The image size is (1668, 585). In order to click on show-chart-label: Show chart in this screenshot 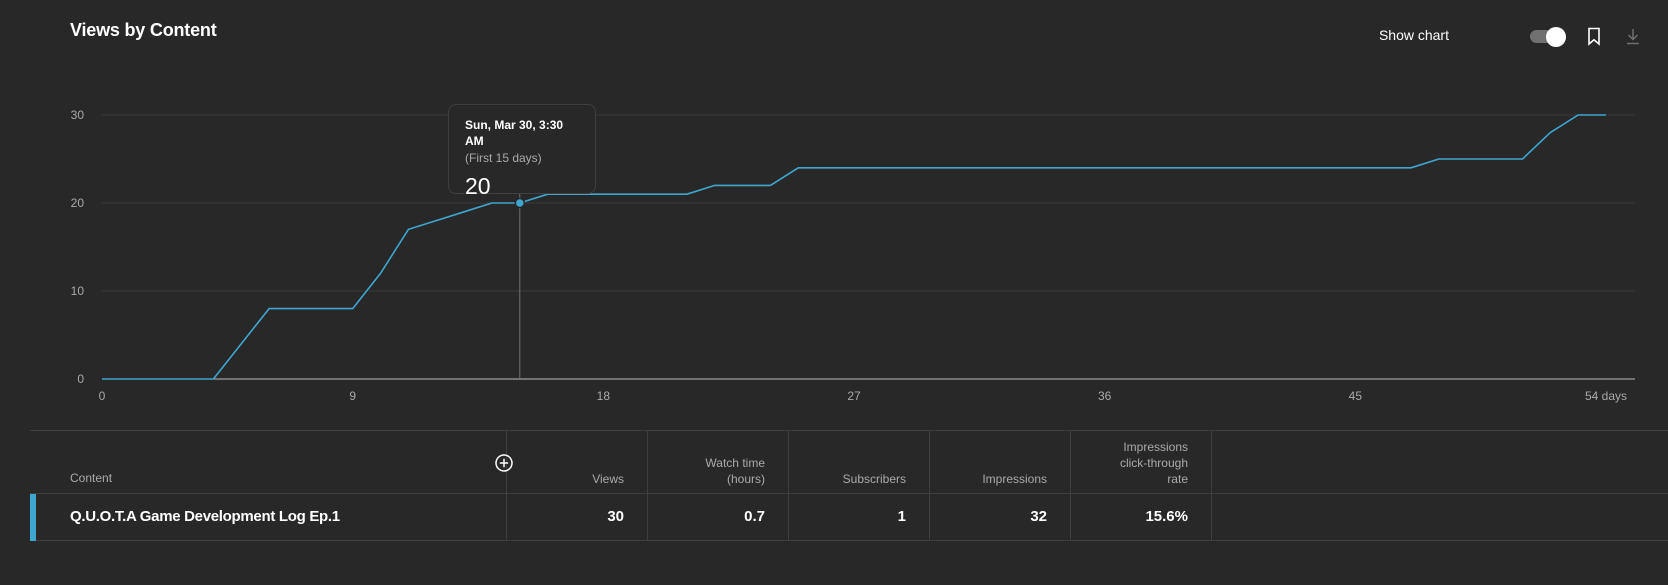, I will do `click(1413, 35)`.